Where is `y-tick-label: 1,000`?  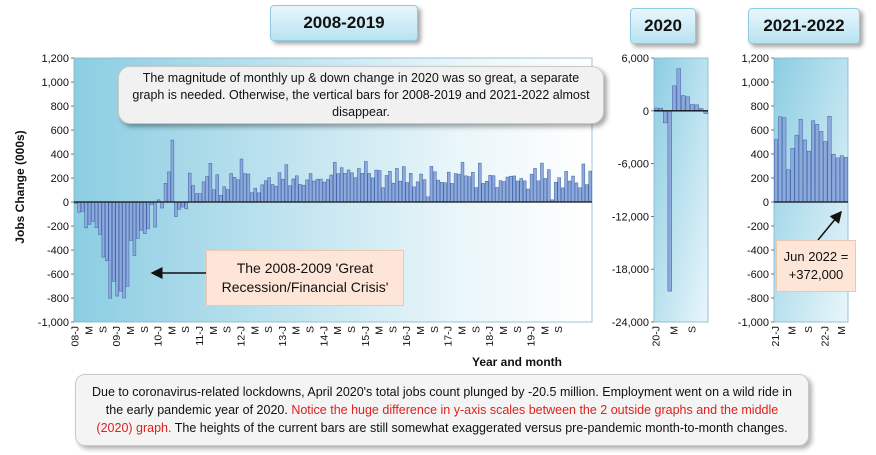 y-tick-label: 1,000 is located at coordinates (55, 83).